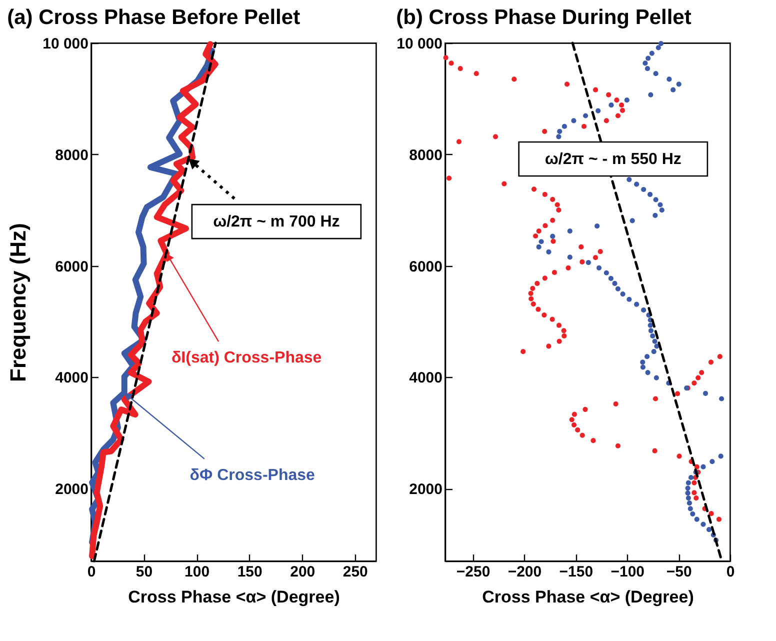 This screenshot has height=641, width=776. Describe the element at coordinates (355, 572) in the screenshot. I see `x-tick-label: 250` at that location.